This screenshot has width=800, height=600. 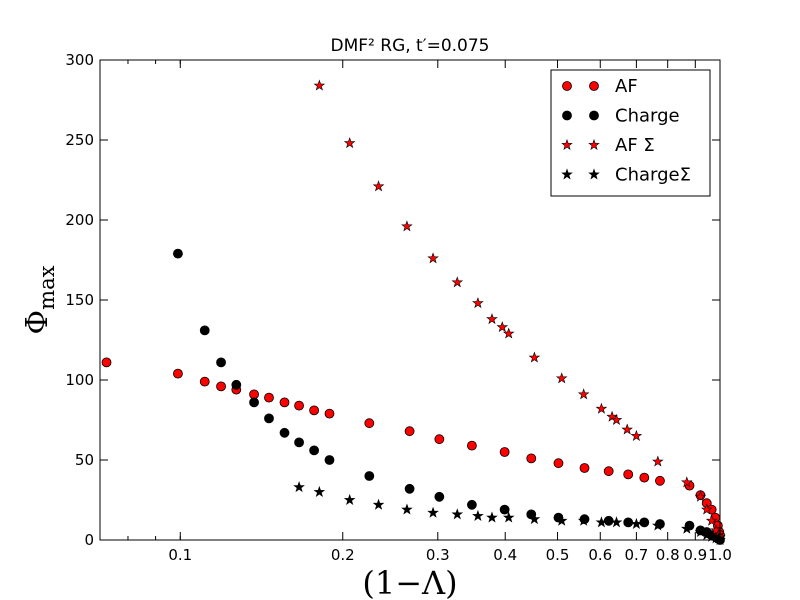 I want to click on x-tick-label: 0.1, so click(x=180, y=555).